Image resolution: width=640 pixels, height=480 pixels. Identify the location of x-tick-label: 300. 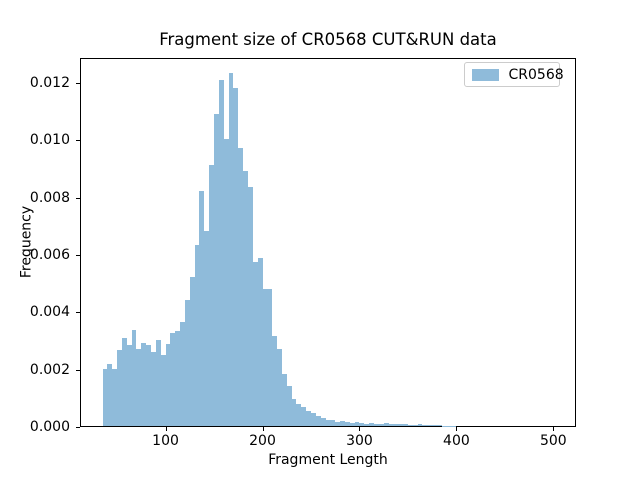
(359, 441).